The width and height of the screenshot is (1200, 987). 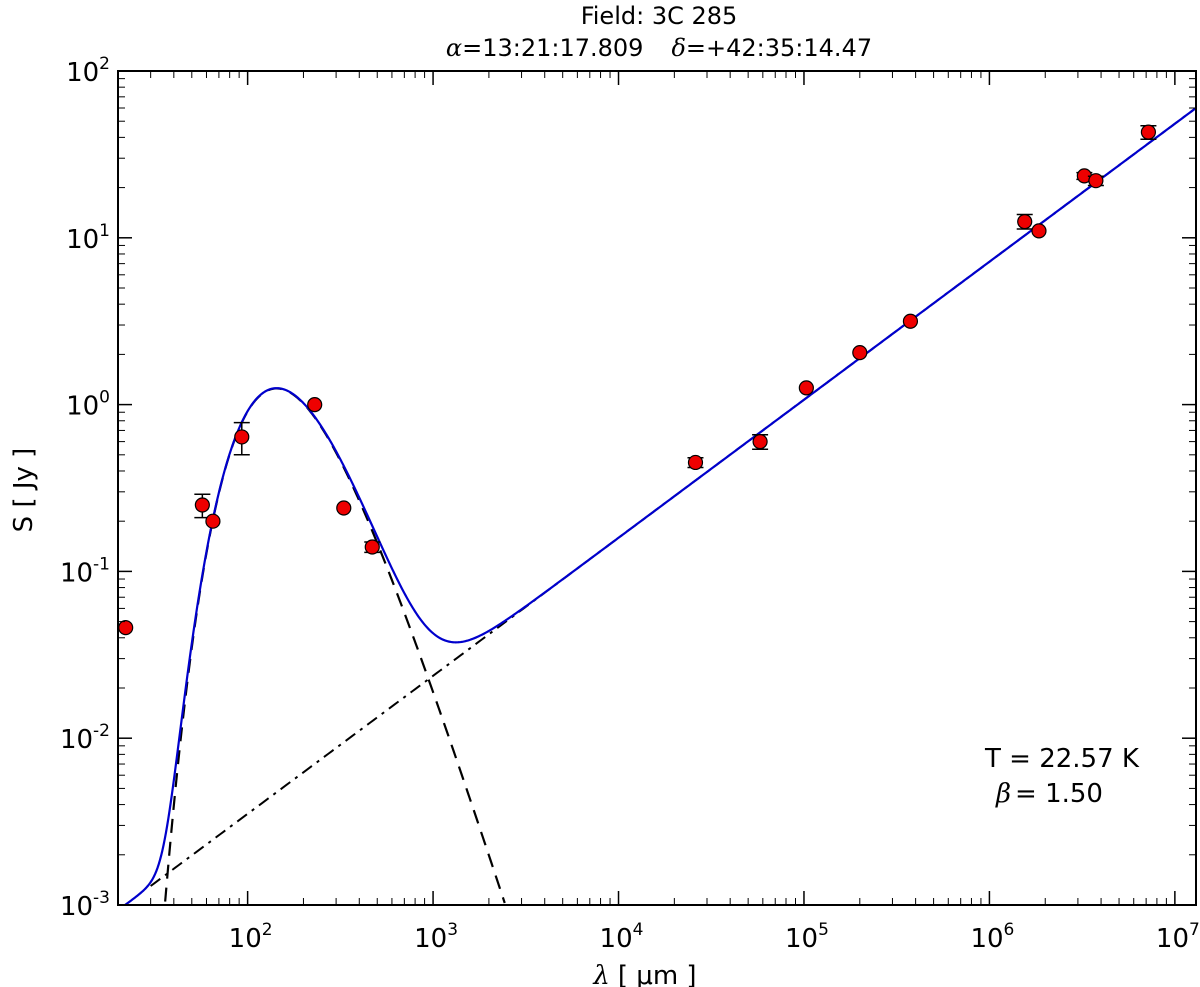 What do you see at coordinates (1178, 937) in the screenshot?
I see `x-tick-label: 10⁷` at bounding box center [1178, 937].